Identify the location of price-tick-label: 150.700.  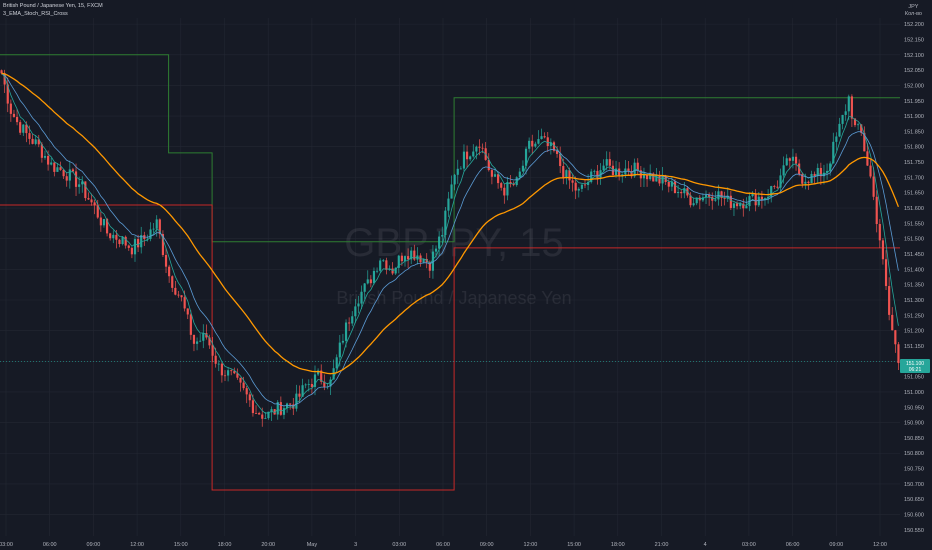
(914, 485).